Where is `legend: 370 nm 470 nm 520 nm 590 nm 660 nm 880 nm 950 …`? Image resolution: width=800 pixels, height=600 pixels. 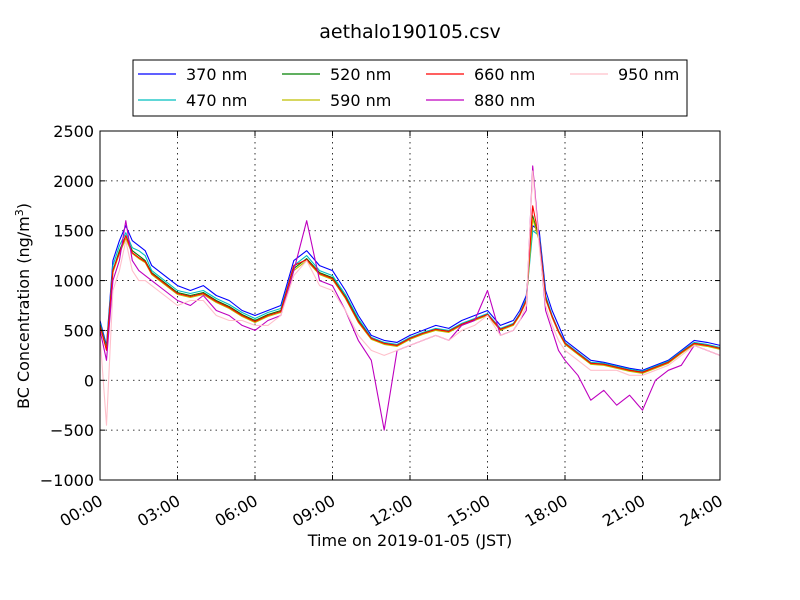
legend: 370 nm 470 nm 520 nm 590 nm 660 nm 880 nm 950 … is located at coordinates (410, 88).